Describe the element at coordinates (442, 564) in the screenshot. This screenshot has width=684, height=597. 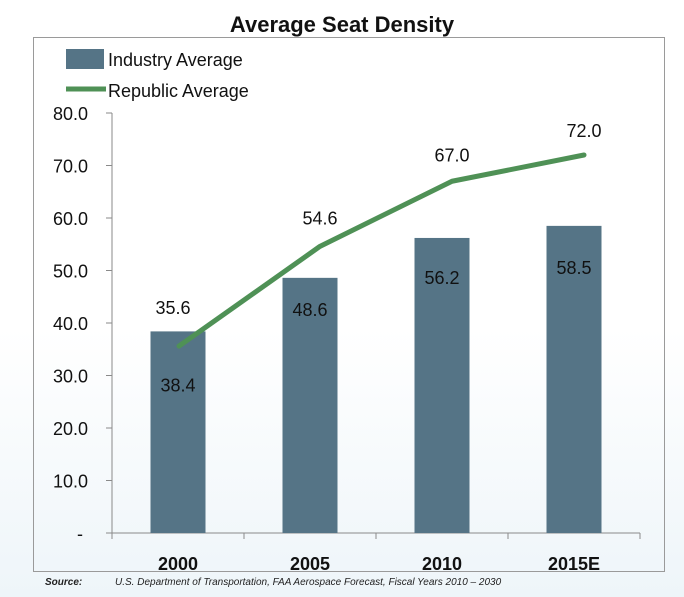
I see `x-tick-label: 2010` at that location.